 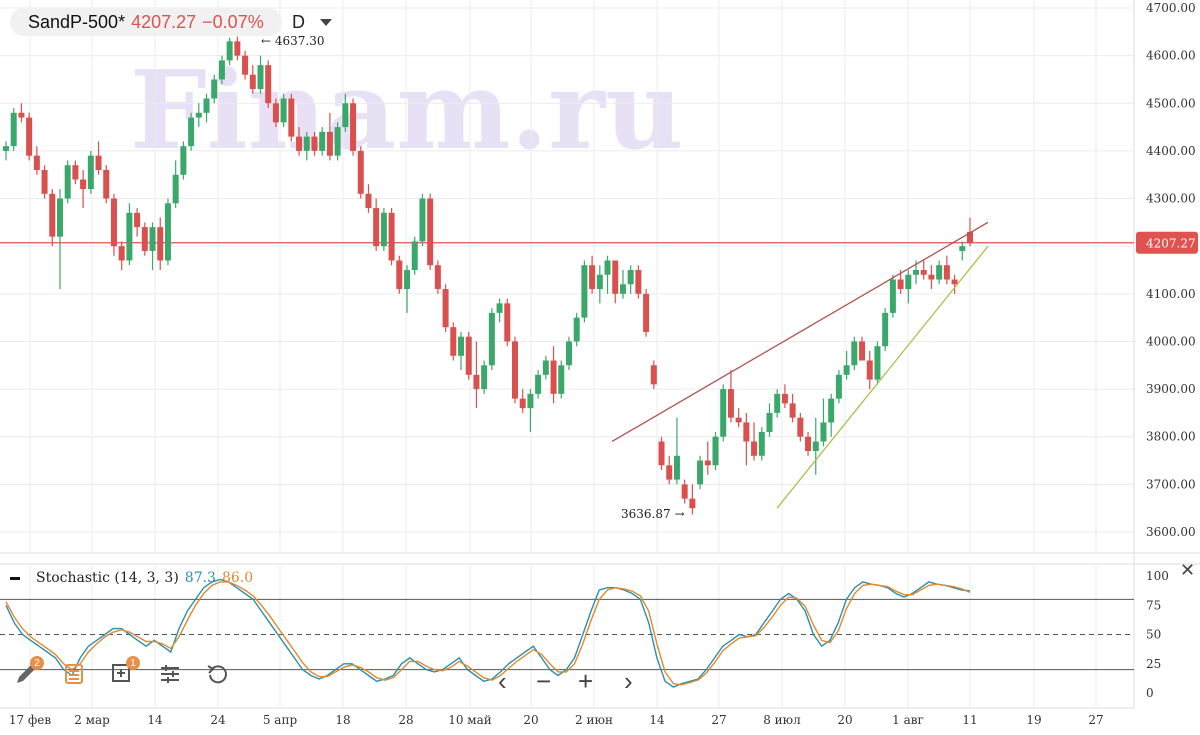 I want to click on list-tool-button, so click(x=74, y=674).